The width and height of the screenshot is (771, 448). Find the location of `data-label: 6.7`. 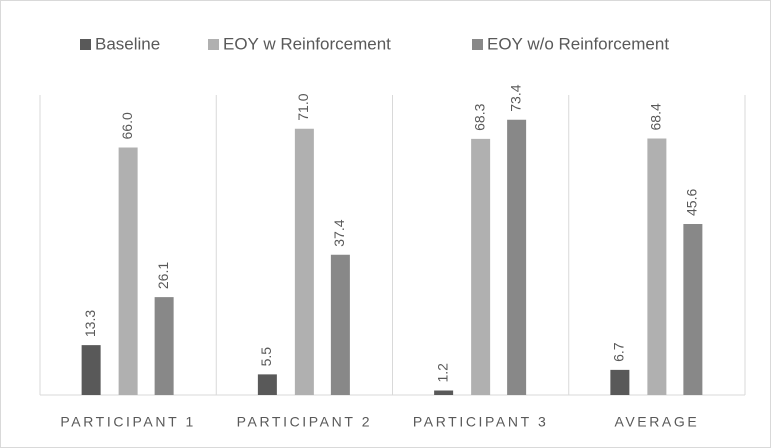

data-label: 6.7 is located at coordinates (619, 352).